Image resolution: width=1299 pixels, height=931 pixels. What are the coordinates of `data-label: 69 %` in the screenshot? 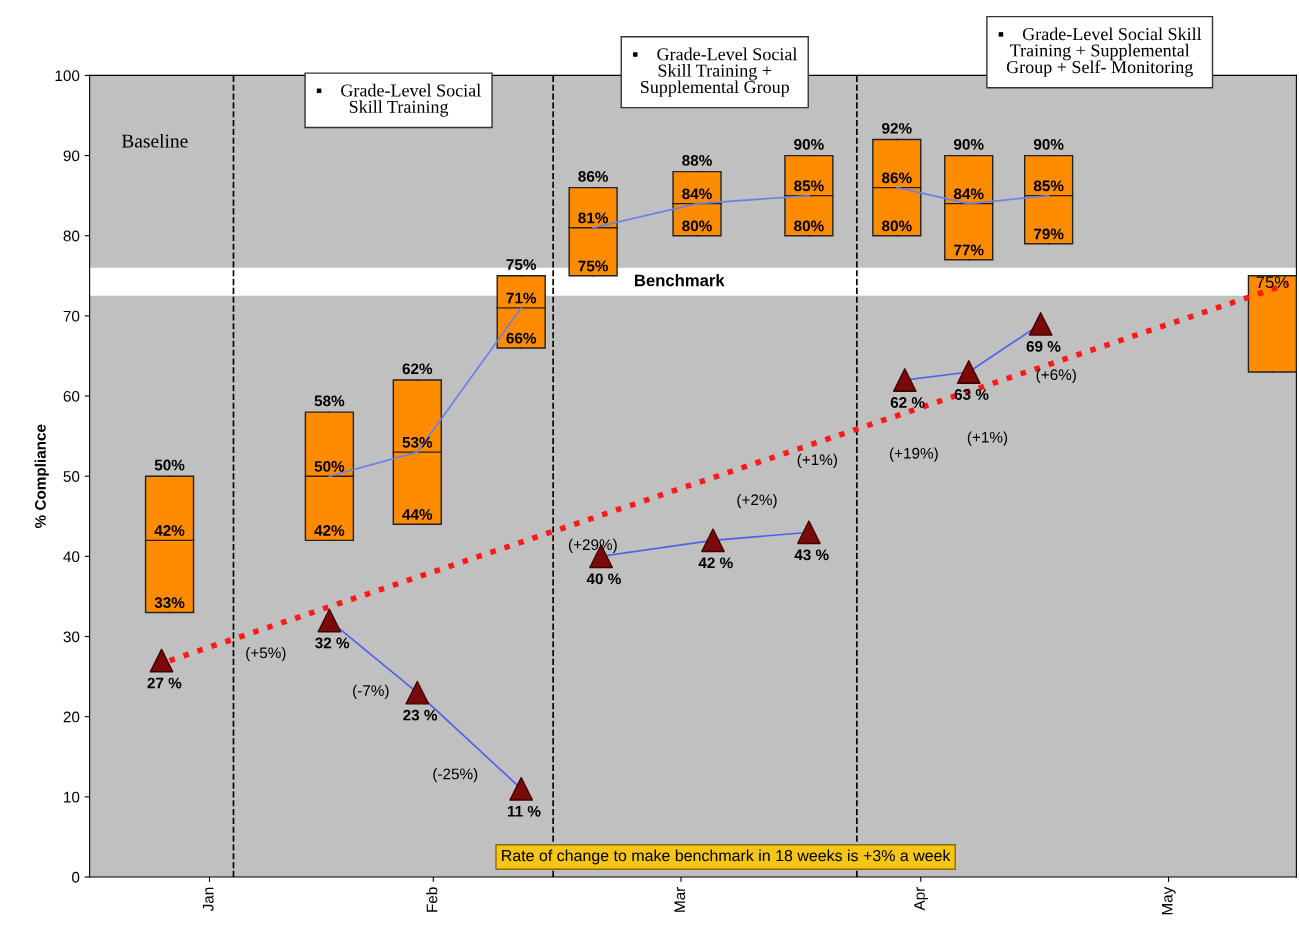 It's located at (1043, 346).